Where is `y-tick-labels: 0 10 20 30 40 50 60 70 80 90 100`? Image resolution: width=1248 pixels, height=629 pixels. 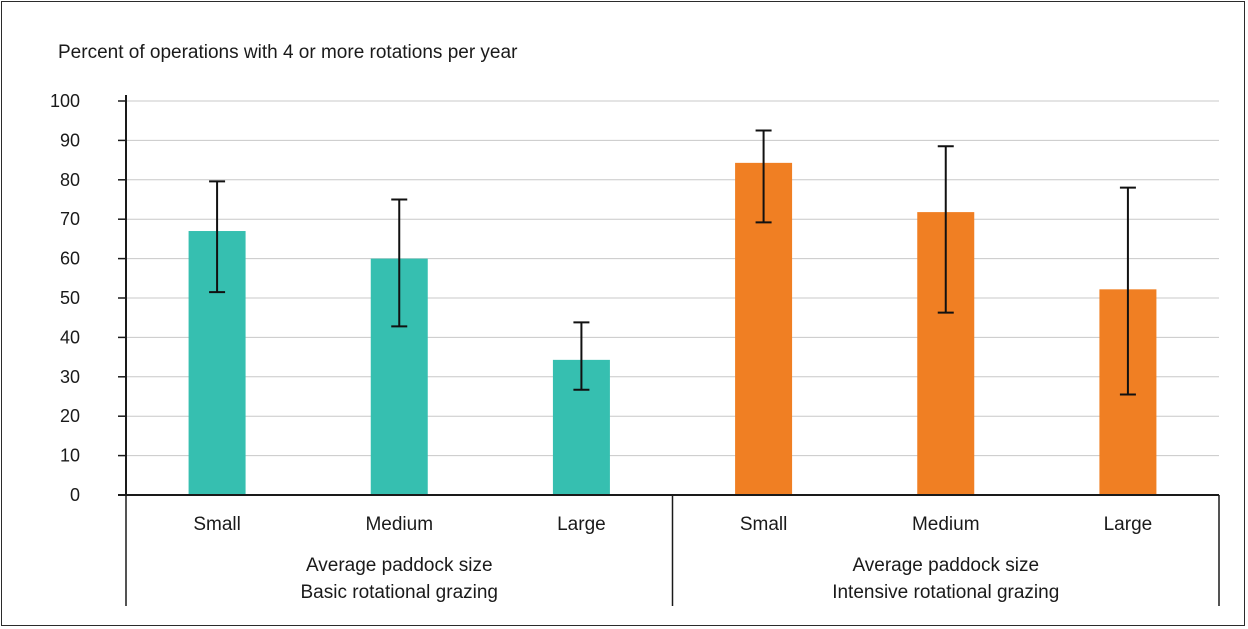 y-tick-labels: 0 10 20 30 40 50 60 70 80 90 100 is located at coordinates (65, 298).